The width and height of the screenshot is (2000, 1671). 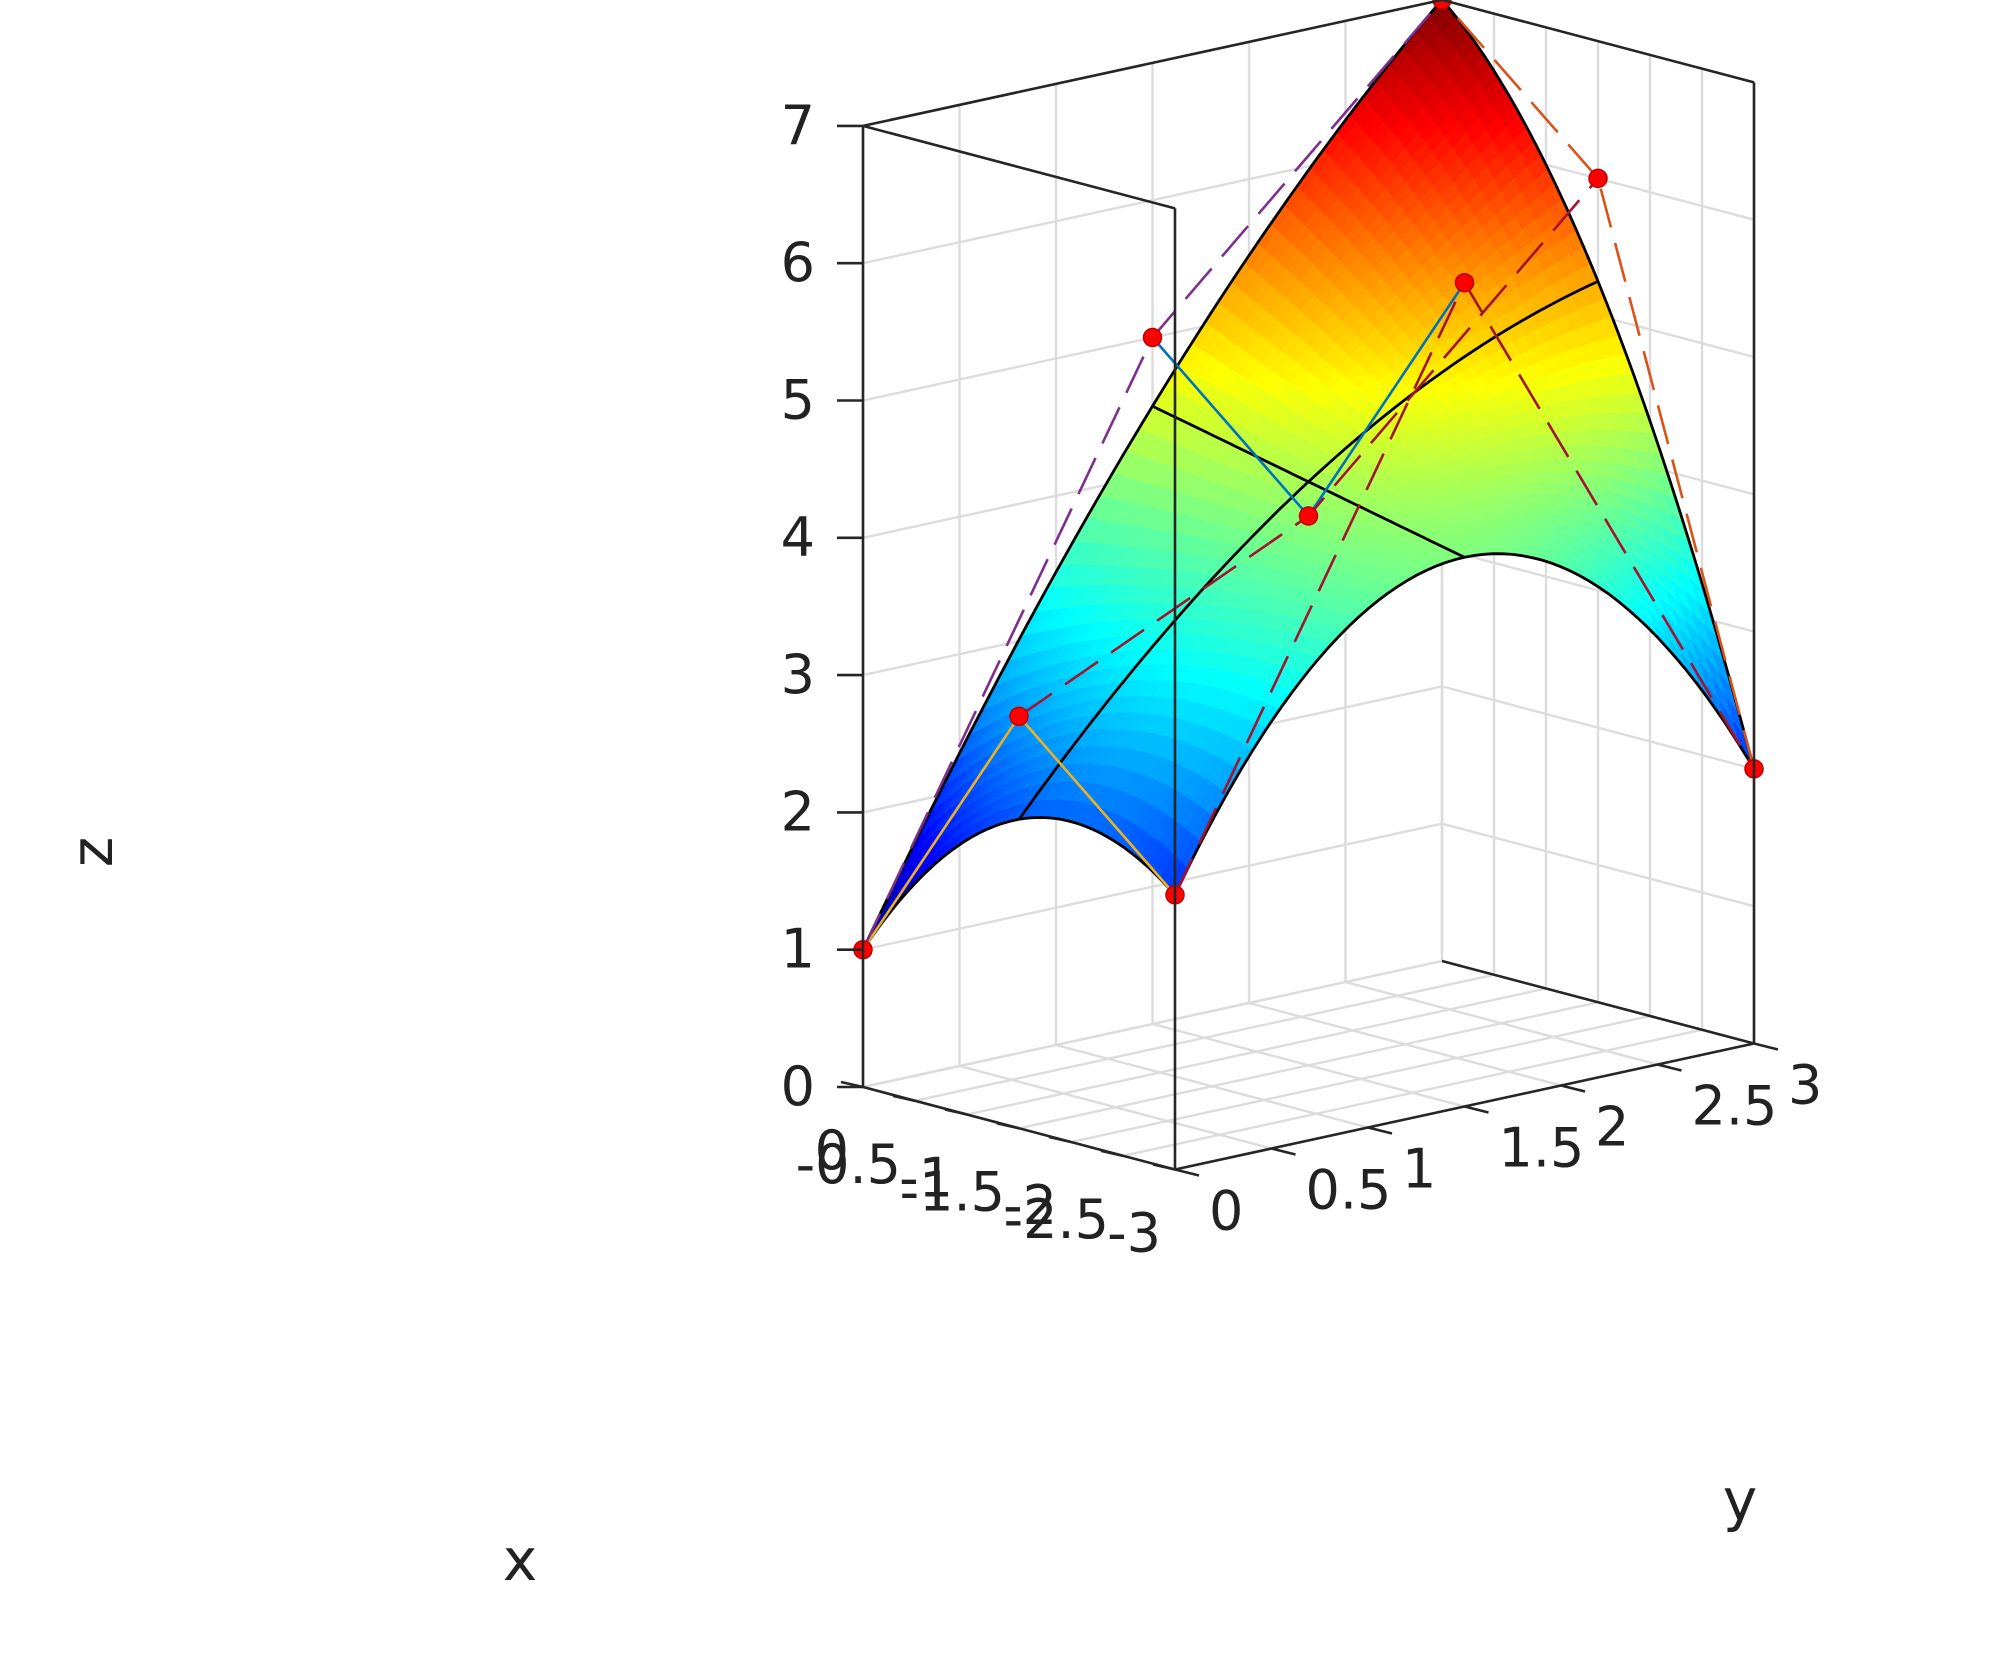 I want to click on z-axis-label: z, so click(x=92, y=852).